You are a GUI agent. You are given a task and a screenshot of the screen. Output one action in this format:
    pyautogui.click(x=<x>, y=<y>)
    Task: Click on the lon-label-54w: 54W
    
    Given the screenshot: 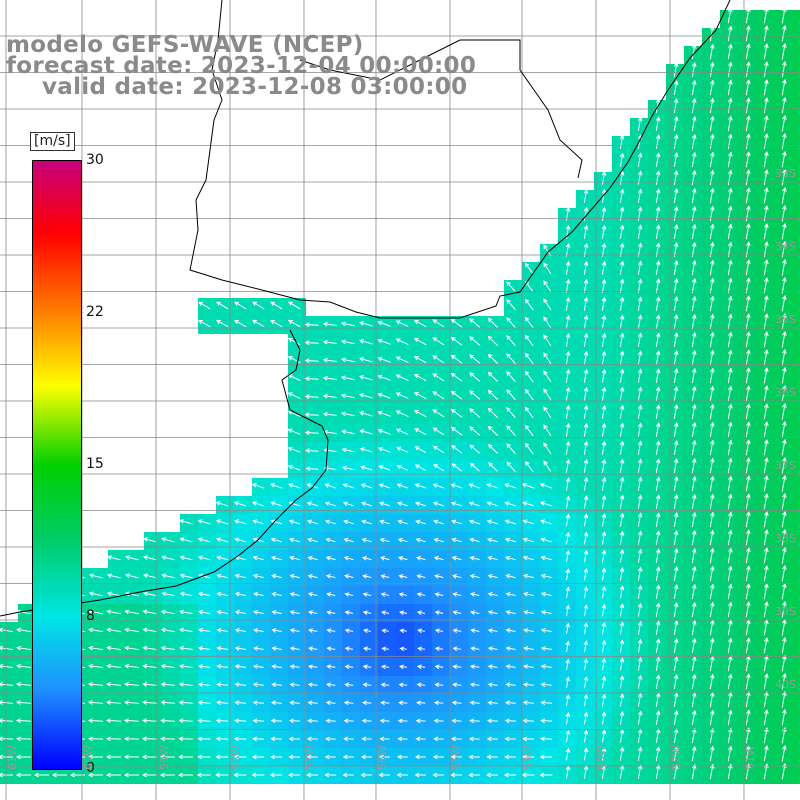 What is the action you would take?
    pyautogui.click(x=528, y=757)
    